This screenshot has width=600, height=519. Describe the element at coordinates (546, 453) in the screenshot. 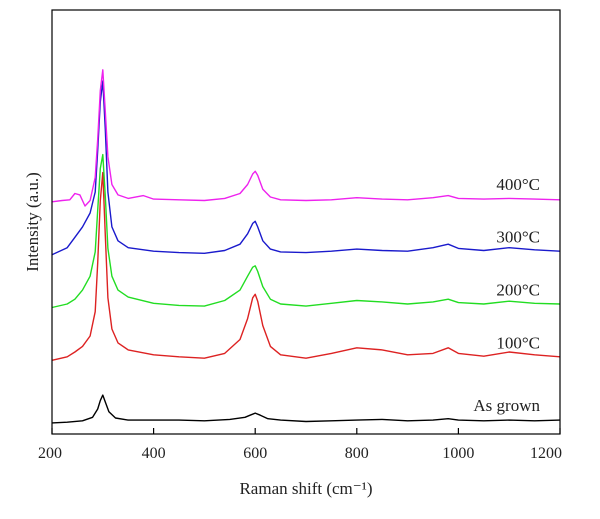

I see `x-tick-label-5: 1200` at that location.